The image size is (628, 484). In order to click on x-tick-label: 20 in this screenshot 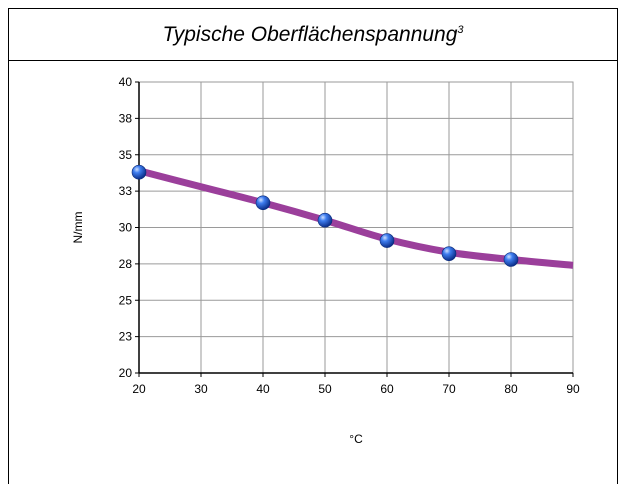, I will do `click(139, 389)`.